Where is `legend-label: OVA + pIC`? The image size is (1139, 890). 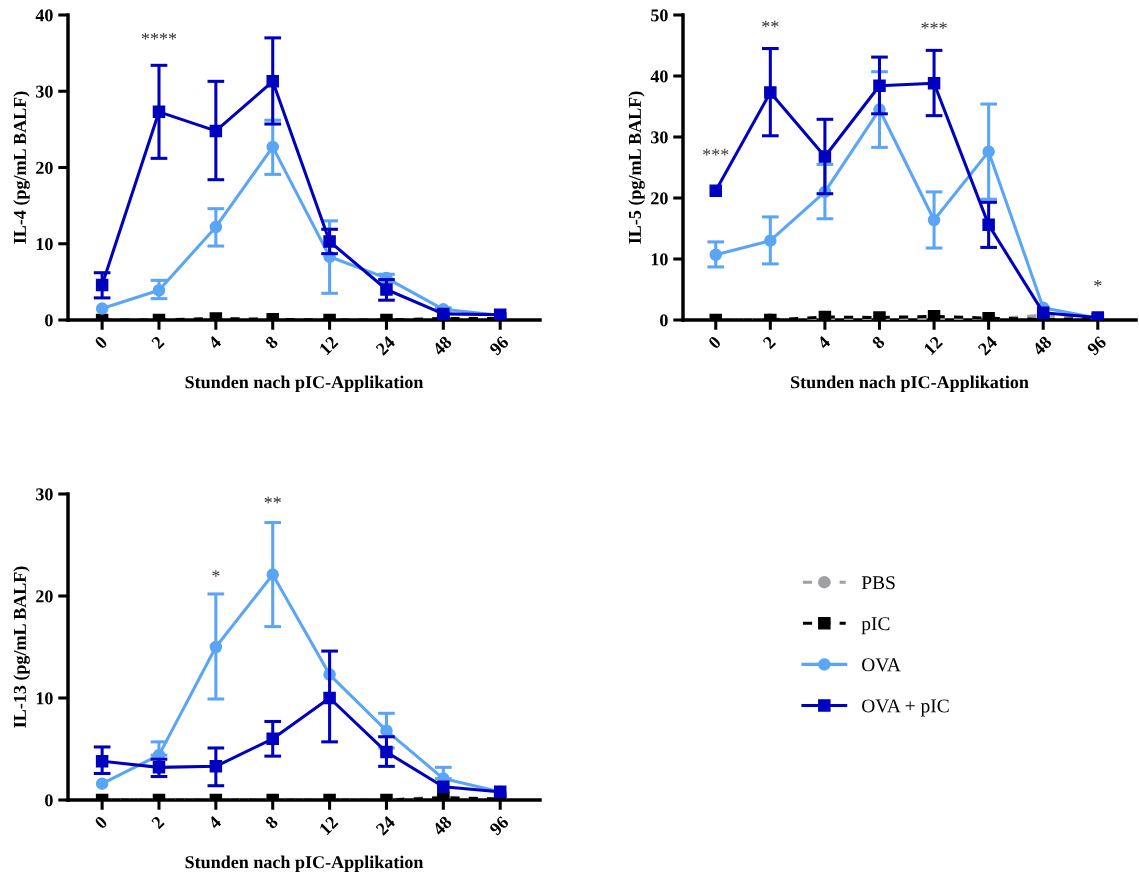 legend-label: OVA + pIC is located at coordinates (905, 708).